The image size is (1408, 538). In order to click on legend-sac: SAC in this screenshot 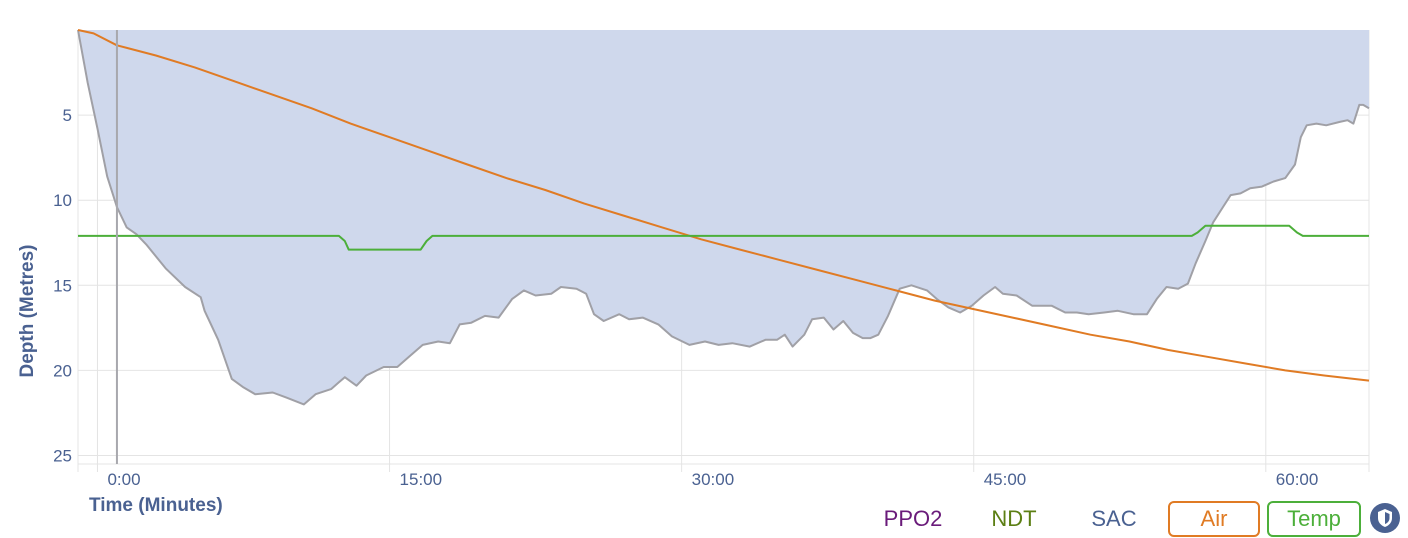, I will do `click(1114, 518)`.